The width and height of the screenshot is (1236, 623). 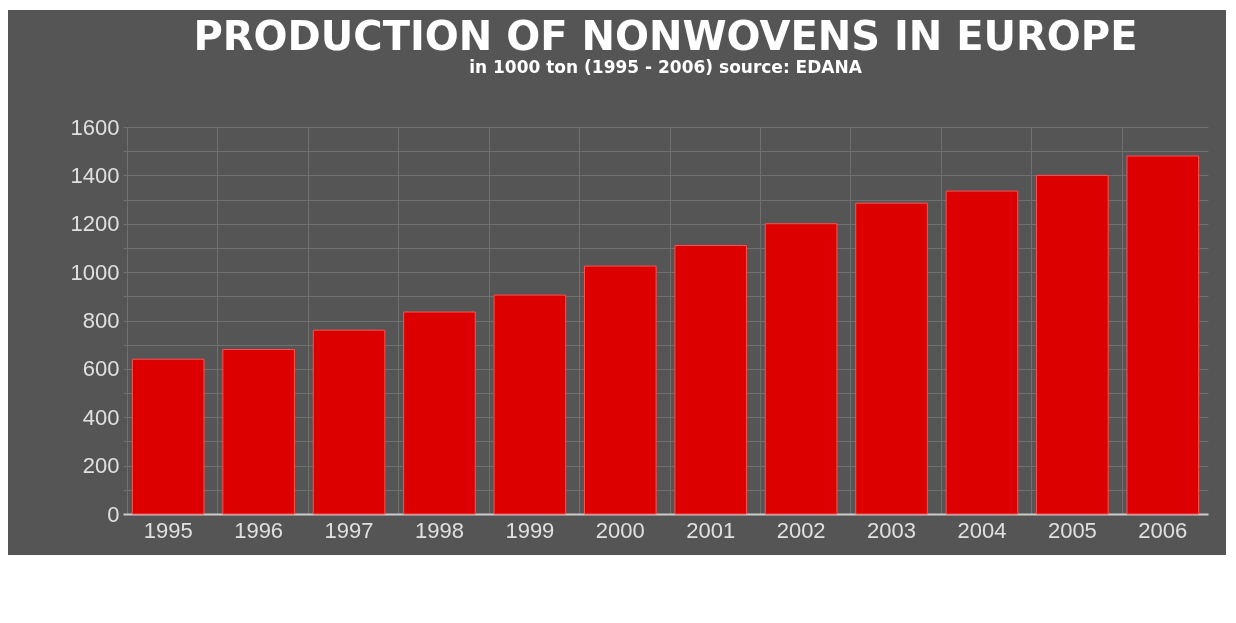 I want to click on x-tick-label: 2002, so click(x=801, y=530).